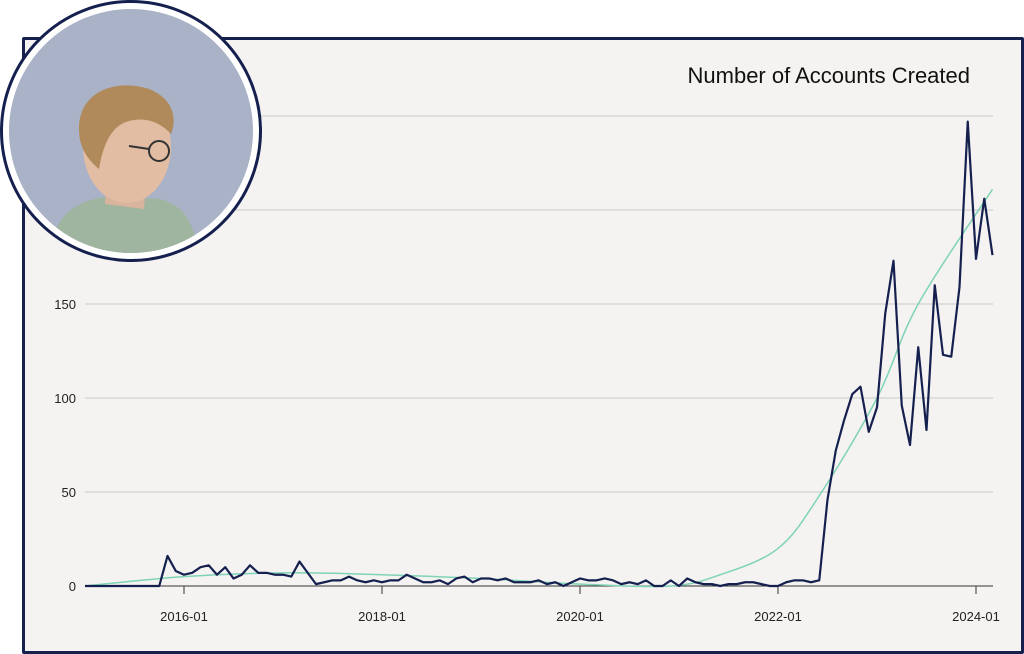 This screenshot has height=654, width=1024. I want to click on avatar, so click(131, 131).